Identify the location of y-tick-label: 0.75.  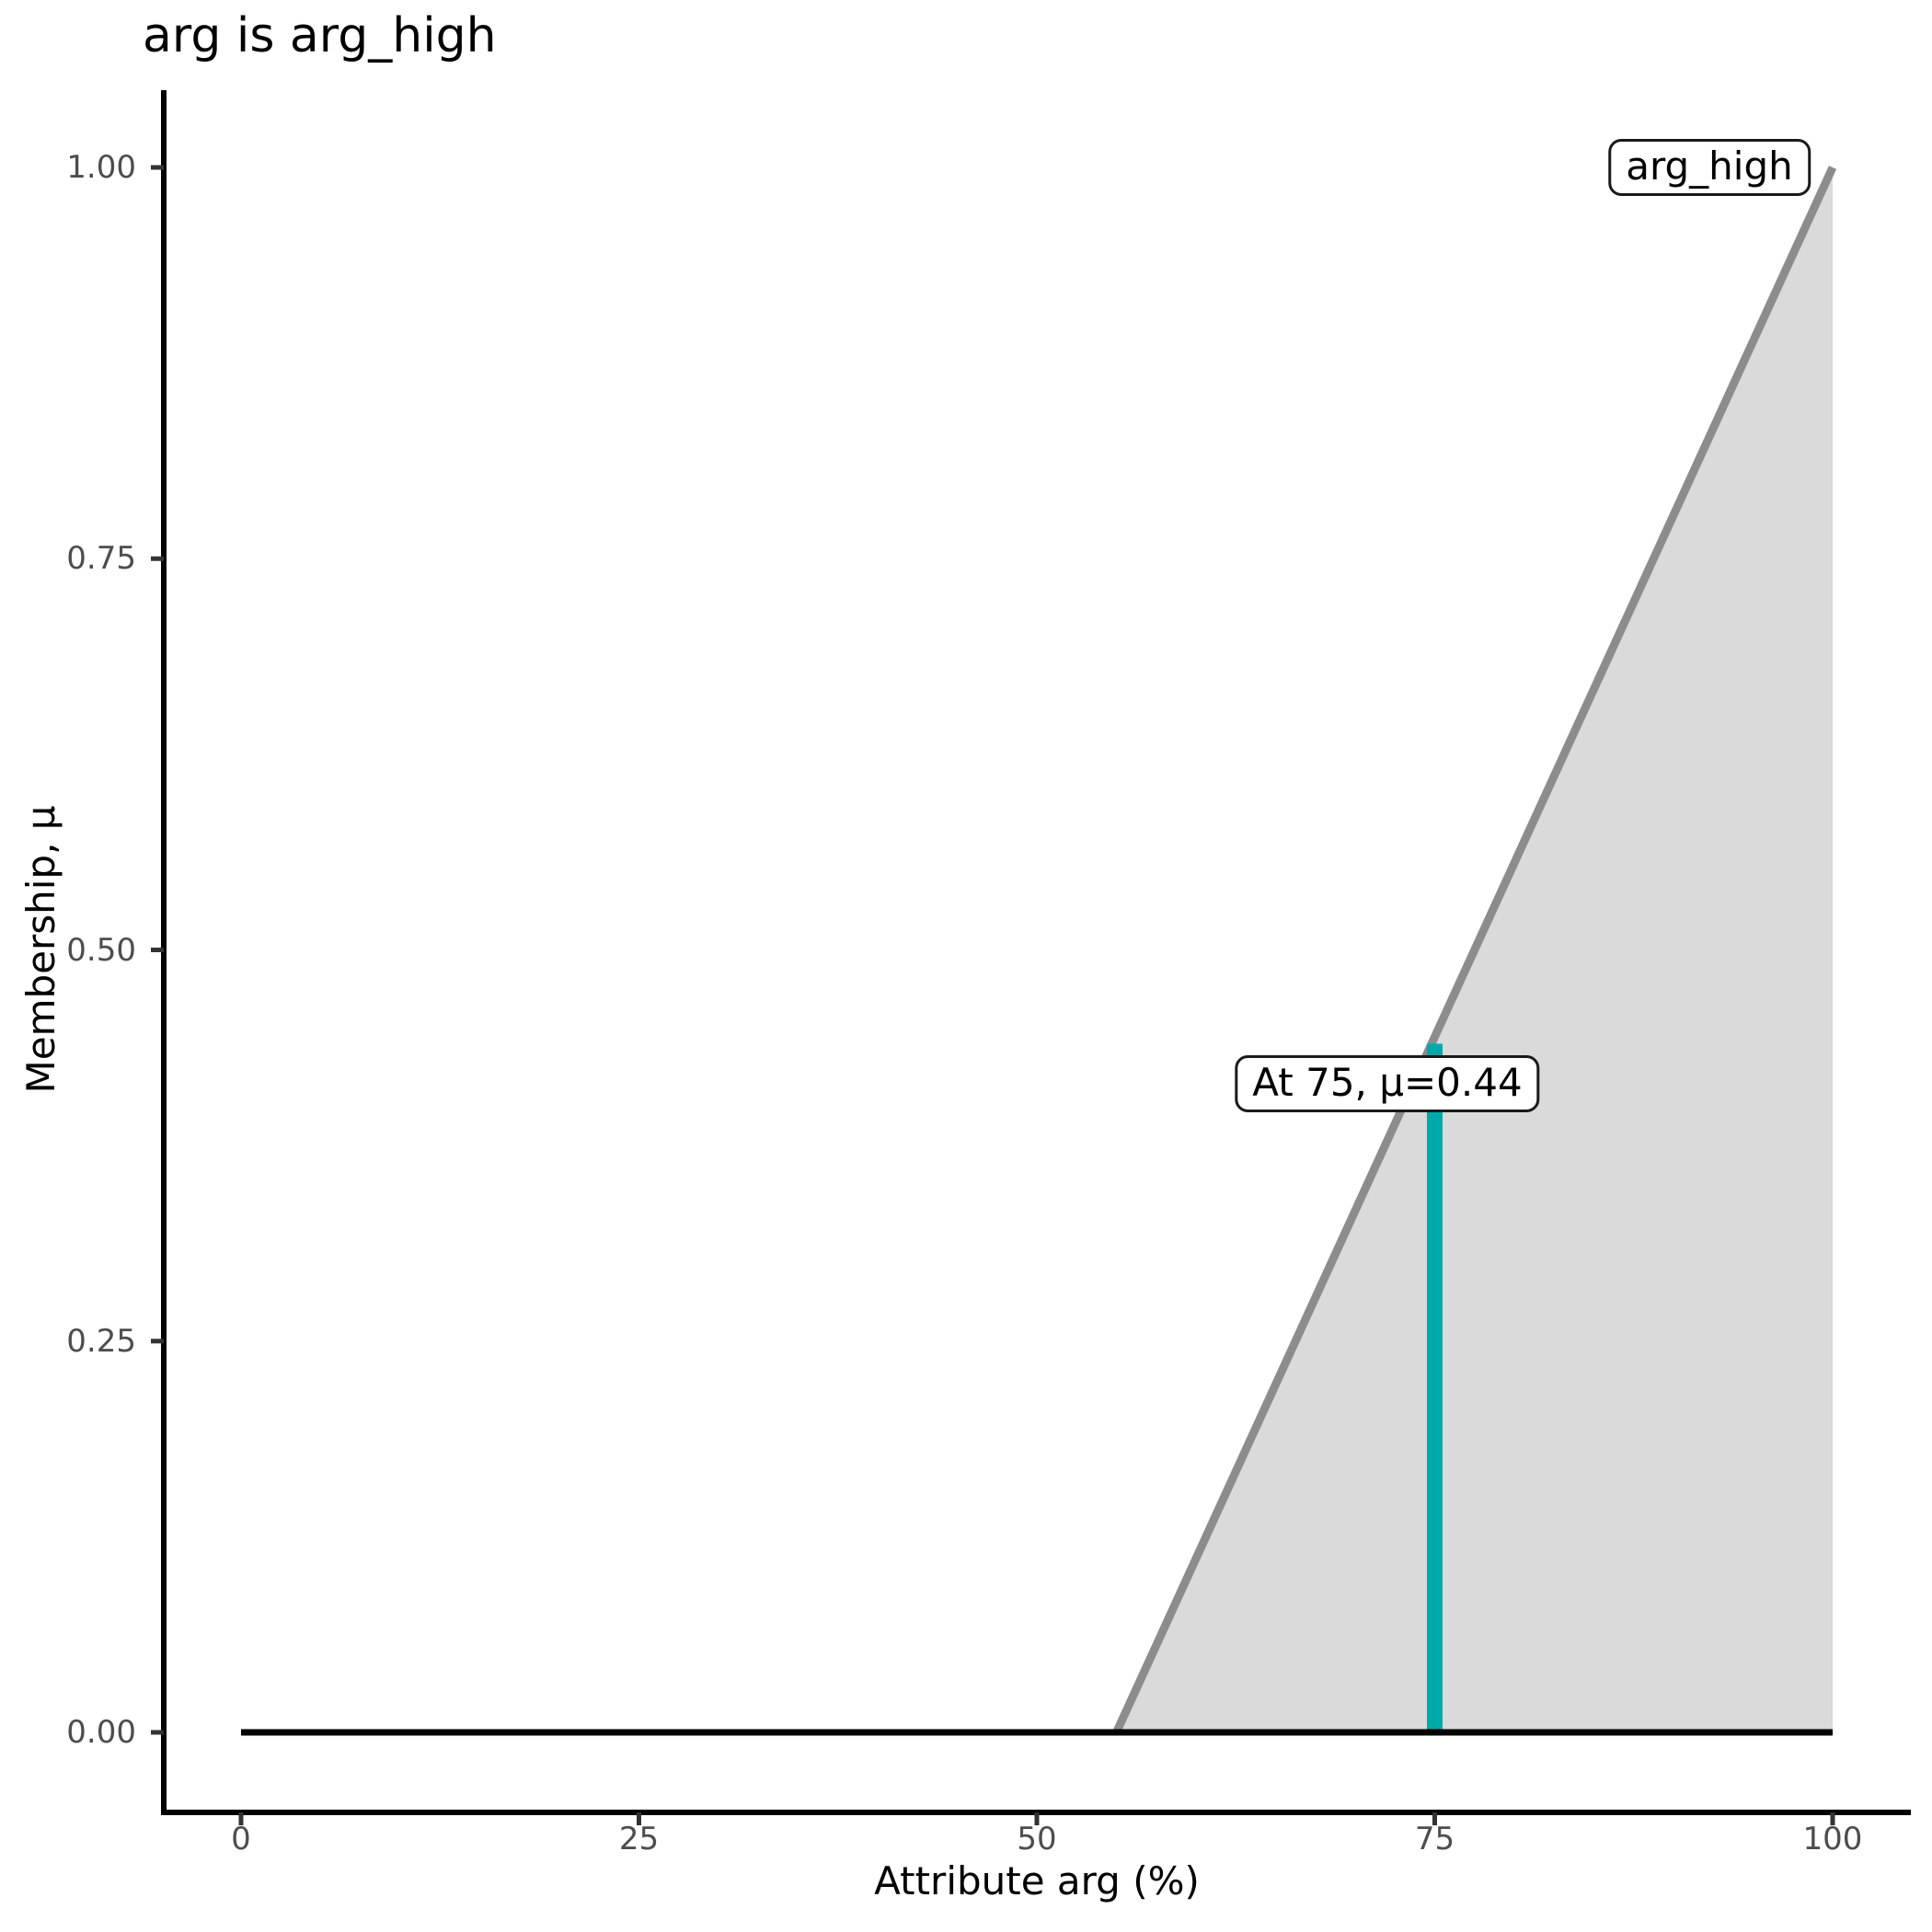
(101, 559).